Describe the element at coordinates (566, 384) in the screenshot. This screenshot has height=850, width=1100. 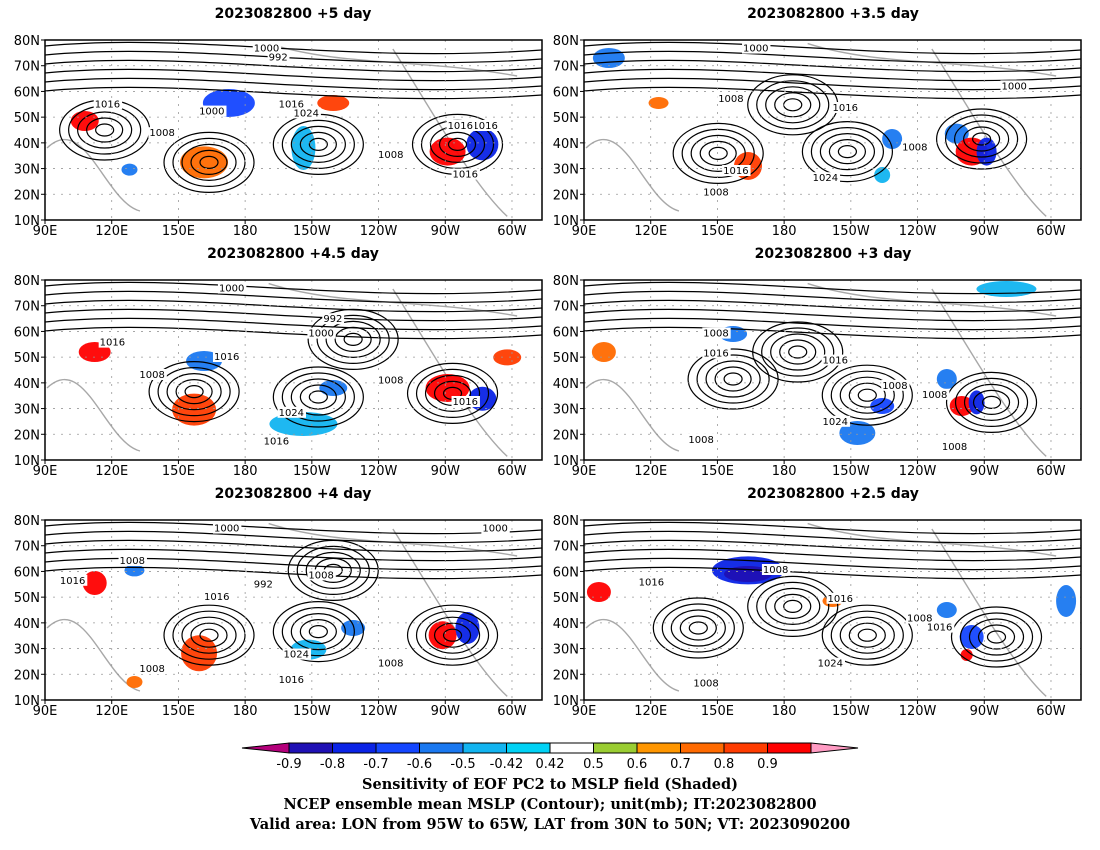
I see `lat-tick-label: 40N` at that location.